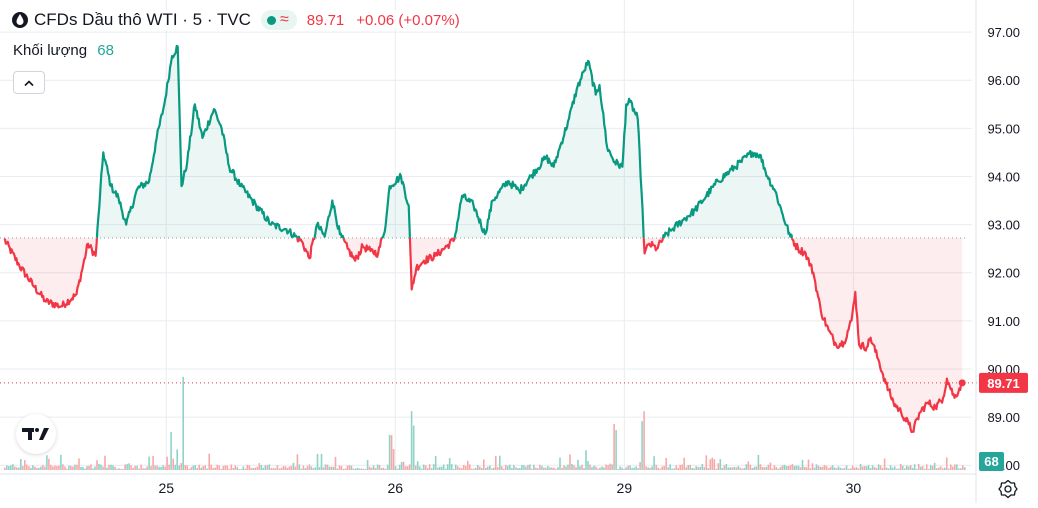 The width and height of the screenshot is (1038, 508). I want to click on series-line-up, so click(549, 149).